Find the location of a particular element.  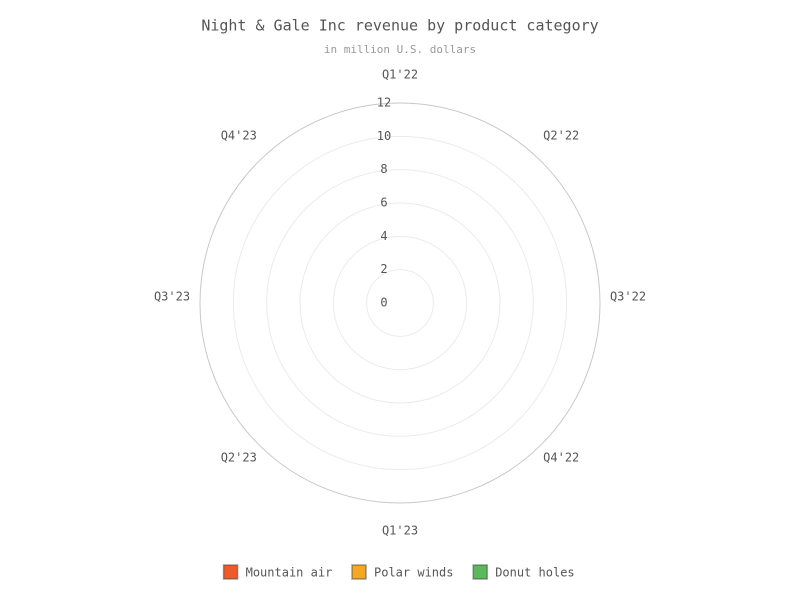

y-tick-label: 2 is located at coordinates (383, 269).